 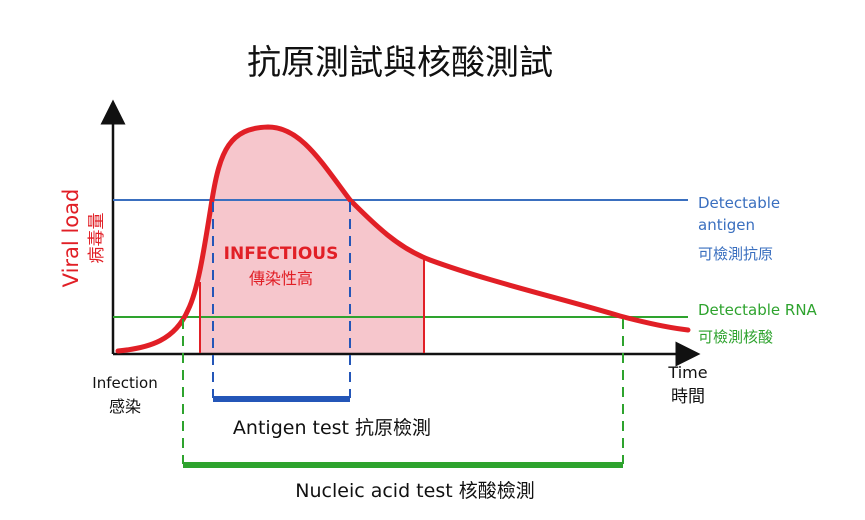 What do you see at coordinates (735, 254) in the screenshot?
I see `antigen-threshold-label-zh: 可檢測抗原` at bounding box center [735, 254].